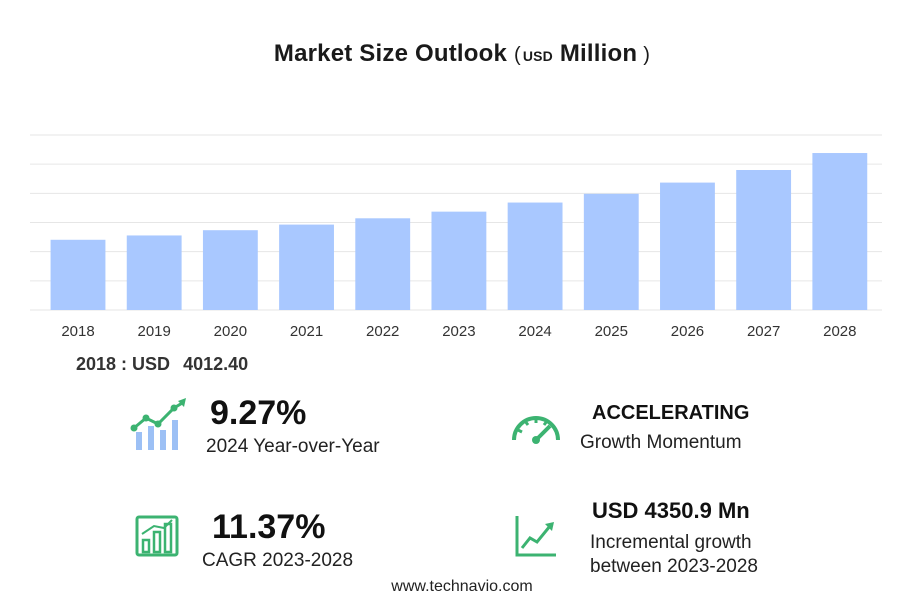 Image resolution: width=924 pixels, height=598 pixels. Describe the element at coordinates (671, 542) in the screenshot. I see `kpi-incremental-label-line1: Incremental growth` at that location.